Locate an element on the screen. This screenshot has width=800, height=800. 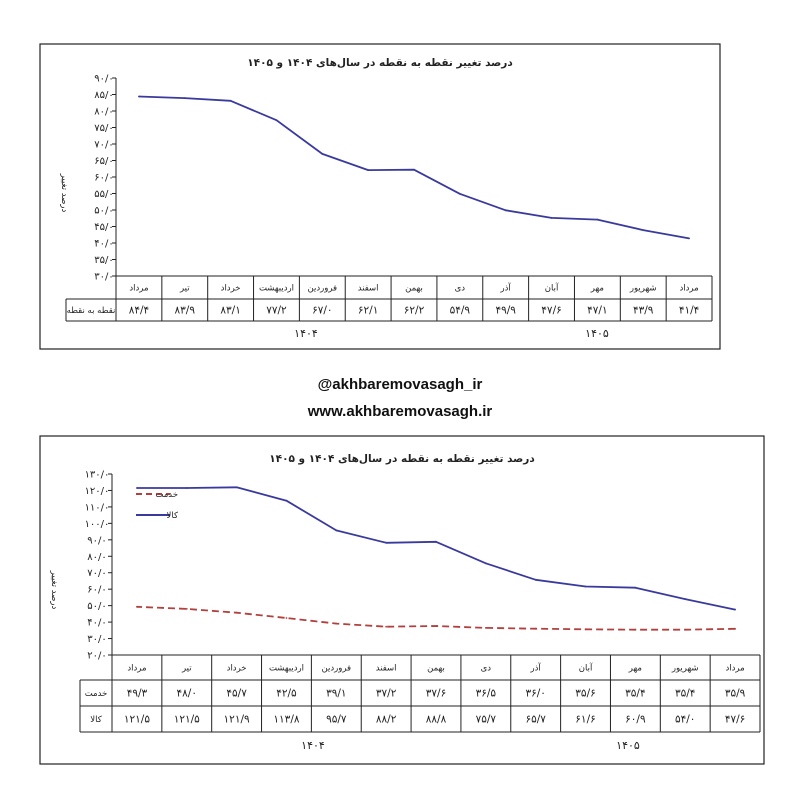
data-label: ۴۹/۳ is located at coordinates (137, 694).